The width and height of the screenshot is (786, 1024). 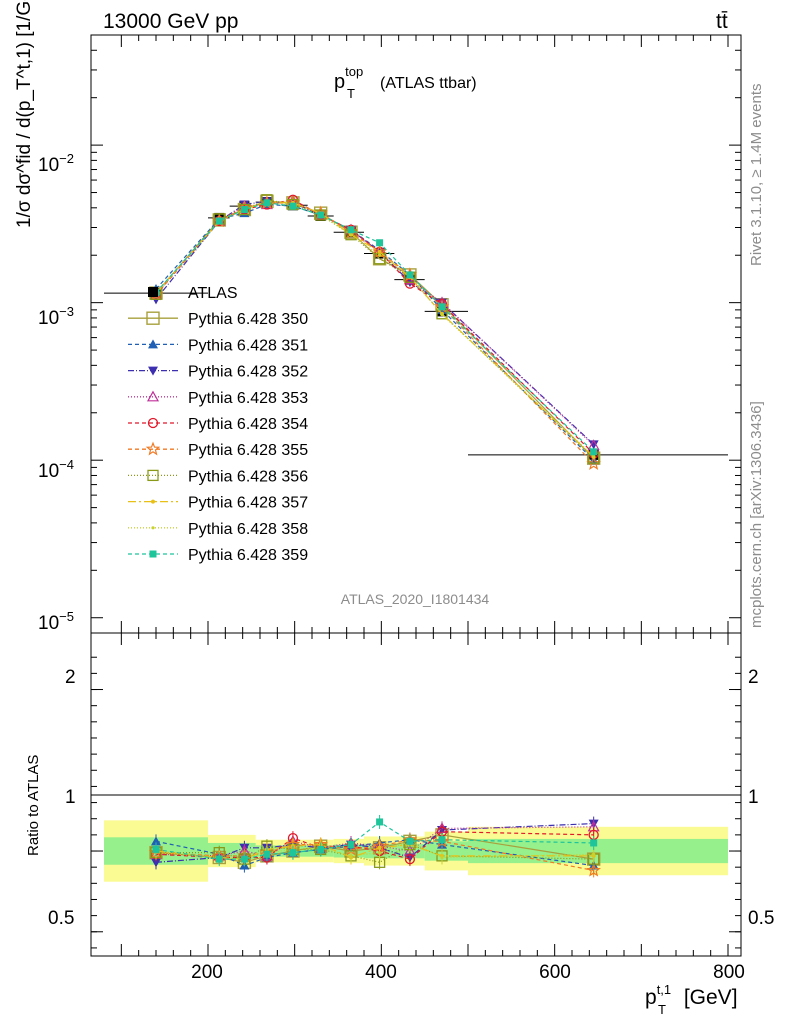 What do you see at coordinates (207, 972) in the screenshot?
I see `x-tick-label: 200` at bounding box center [207, 972].